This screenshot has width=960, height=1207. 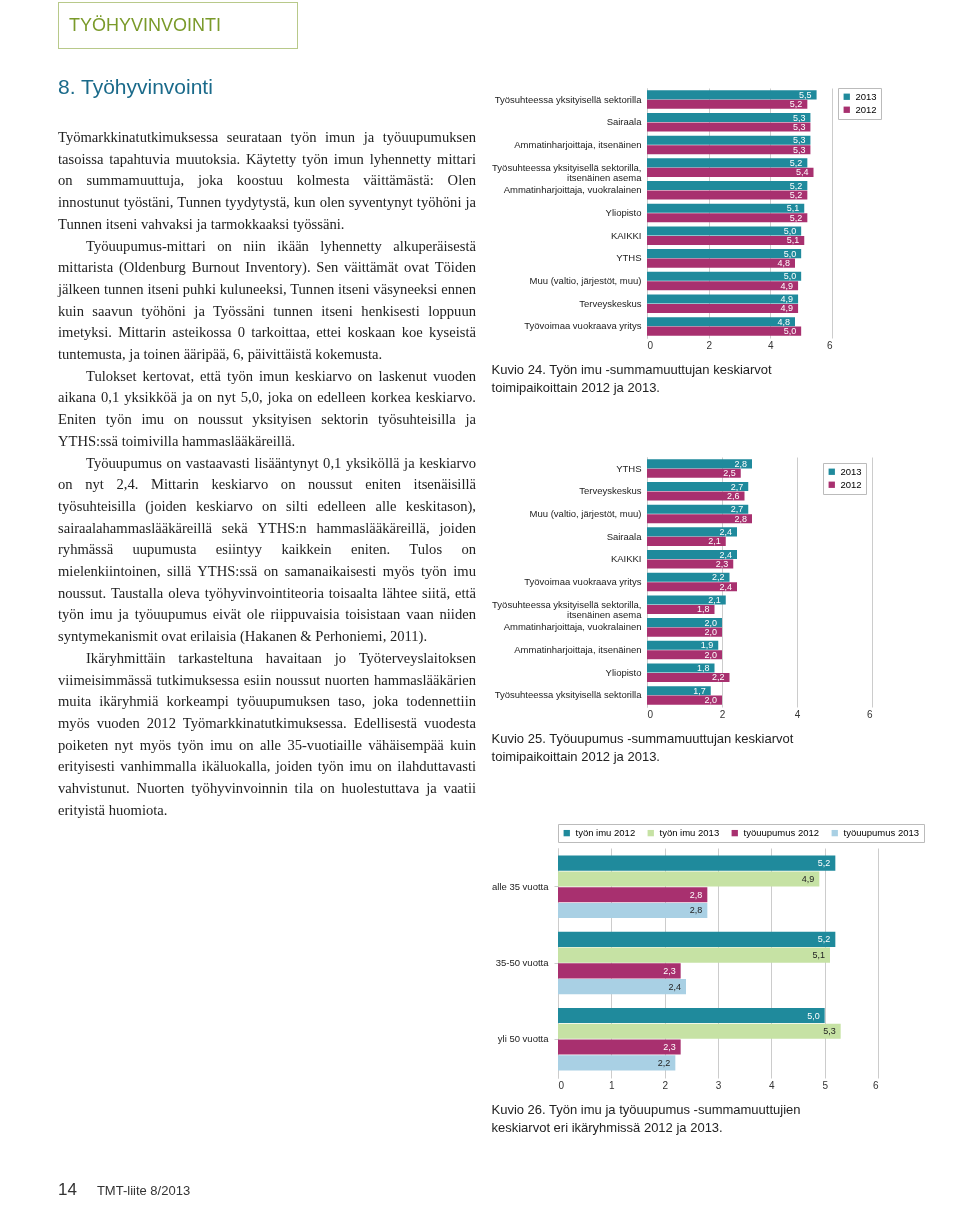 I want to click on y-tick-label: 35-50 vuotta, so click(x=522, y=962).